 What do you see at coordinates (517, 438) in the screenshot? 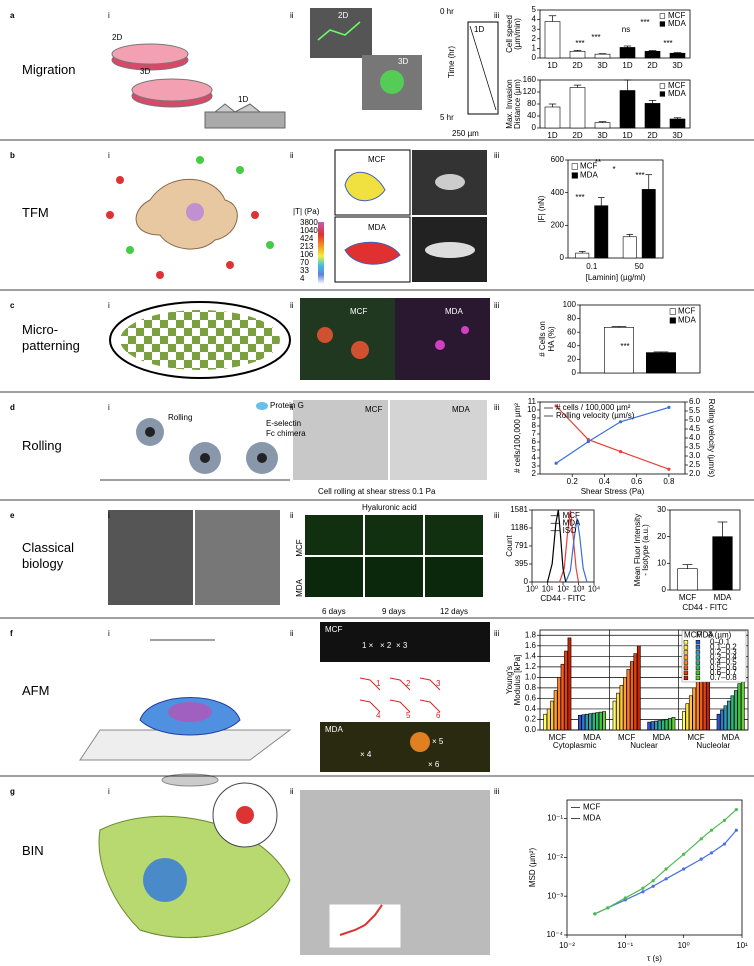
I see `y-axis-label: # cells/100,000 µm²` at bounding box center [517, 438].